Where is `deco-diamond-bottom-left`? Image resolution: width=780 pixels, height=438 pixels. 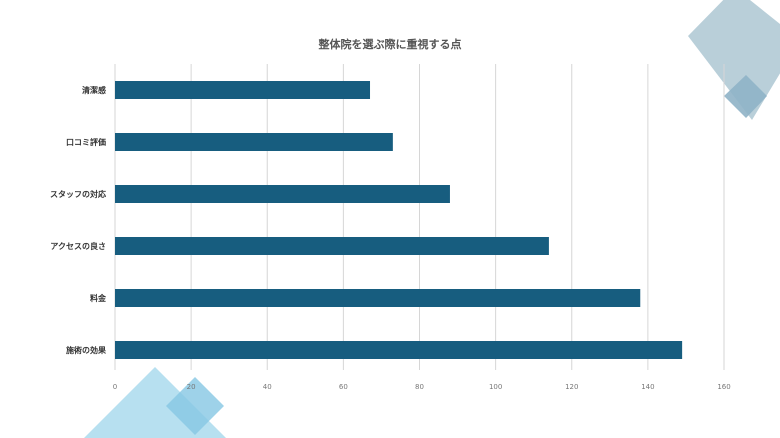 deco-diamond-bottom-left is located at coordinates (195, 406).